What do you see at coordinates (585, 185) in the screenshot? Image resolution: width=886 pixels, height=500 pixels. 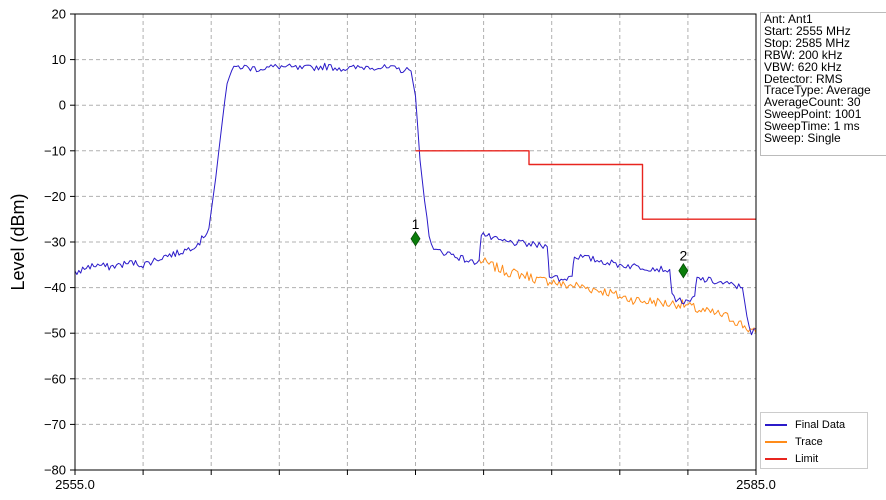 I see `series-line-limit` at bounding box center [585, 185].